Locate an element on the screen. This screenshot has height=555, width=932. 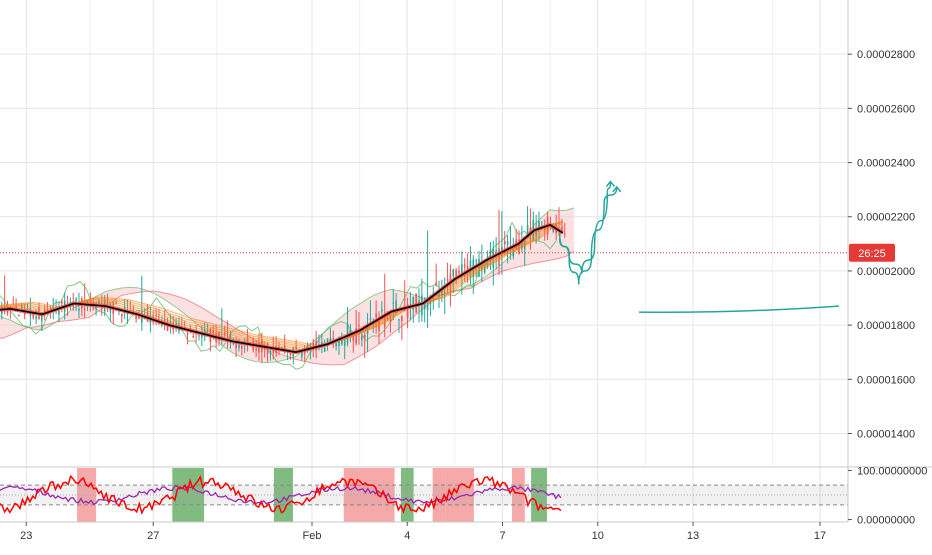
trend-line is located at coordinates (739, 309).